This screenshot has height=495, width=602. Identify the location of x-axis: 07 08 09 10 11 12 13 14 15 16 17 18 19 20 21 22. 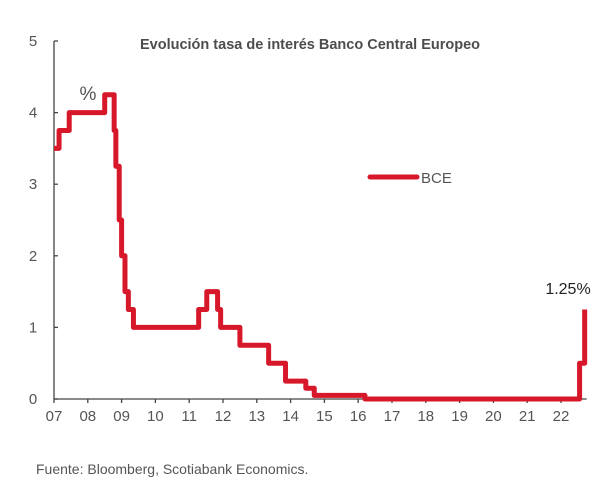
(316, 411).